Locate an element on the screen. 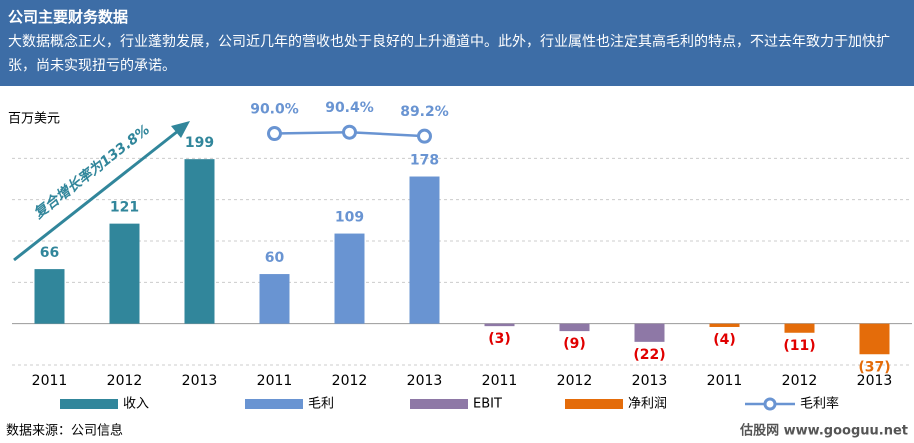 The width and height of the screenshot is (914, 443). data-label: 89.2% is located at coordinates (424, 112).